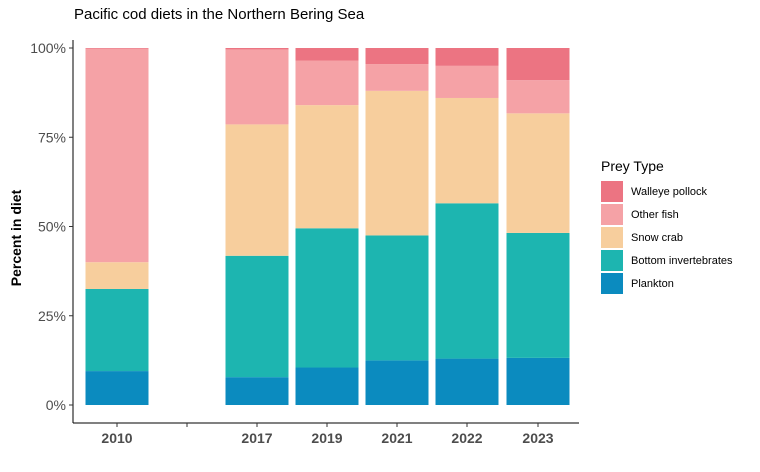 The height and width of the screenshot is (472, 760). What do you see at coordinates (117, 388) in the screenshot?
I see `bar-2010-plankton` at bounding box center [117, 388].